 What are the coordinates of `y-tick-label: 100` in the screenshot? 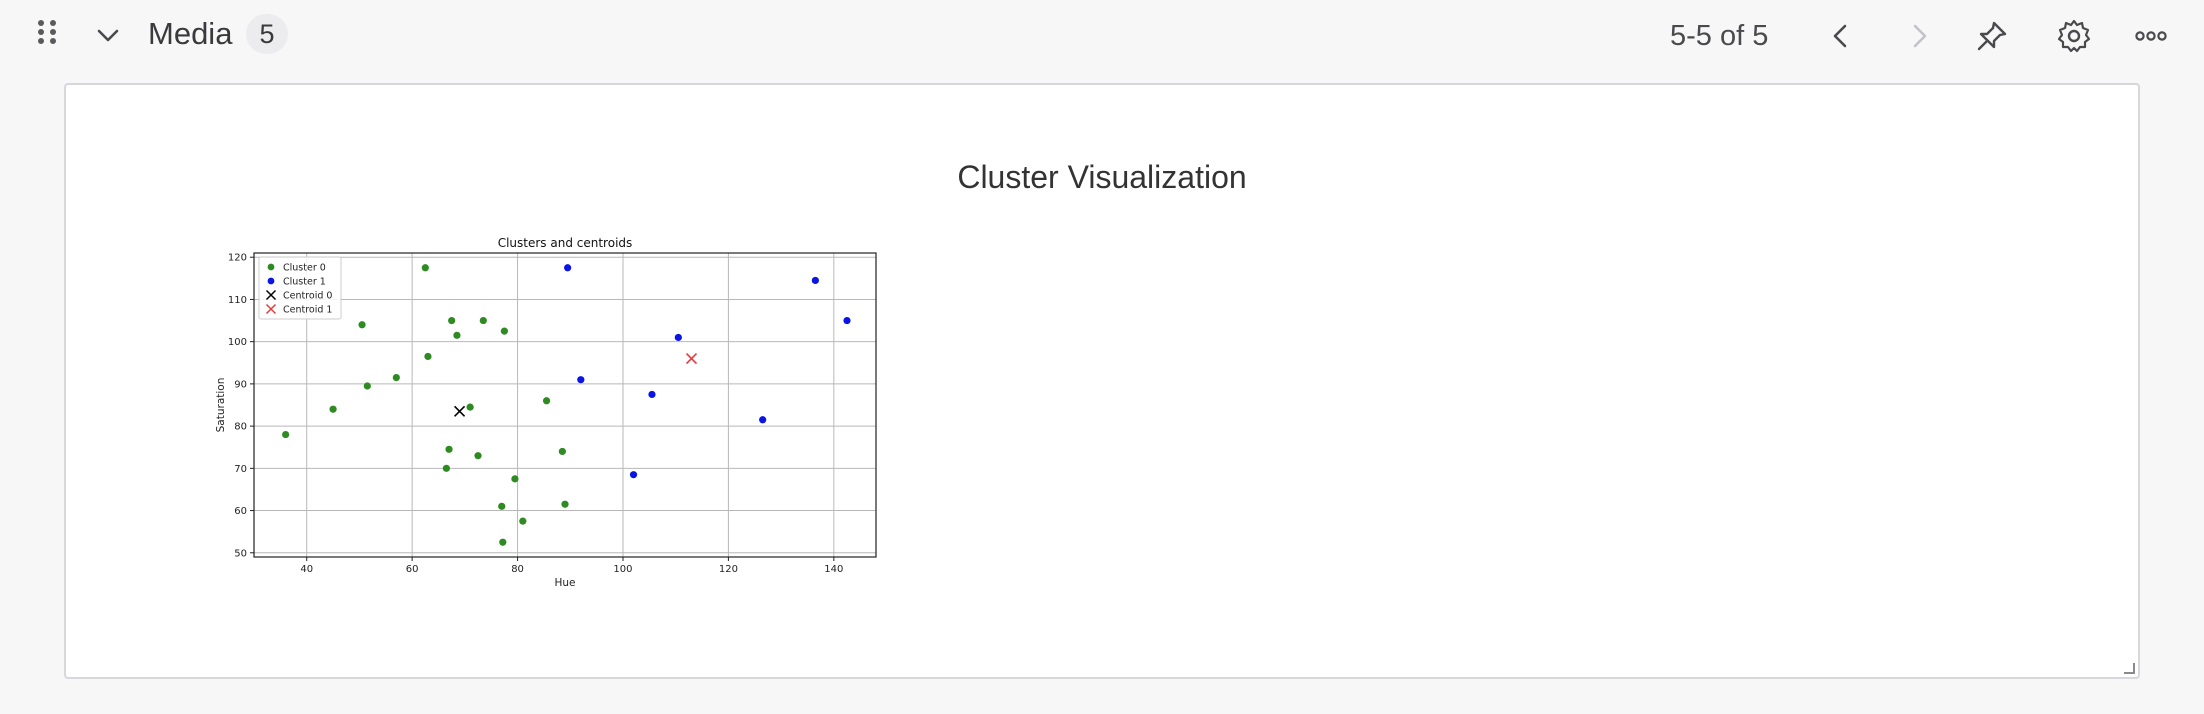 It's located at (237, 342).